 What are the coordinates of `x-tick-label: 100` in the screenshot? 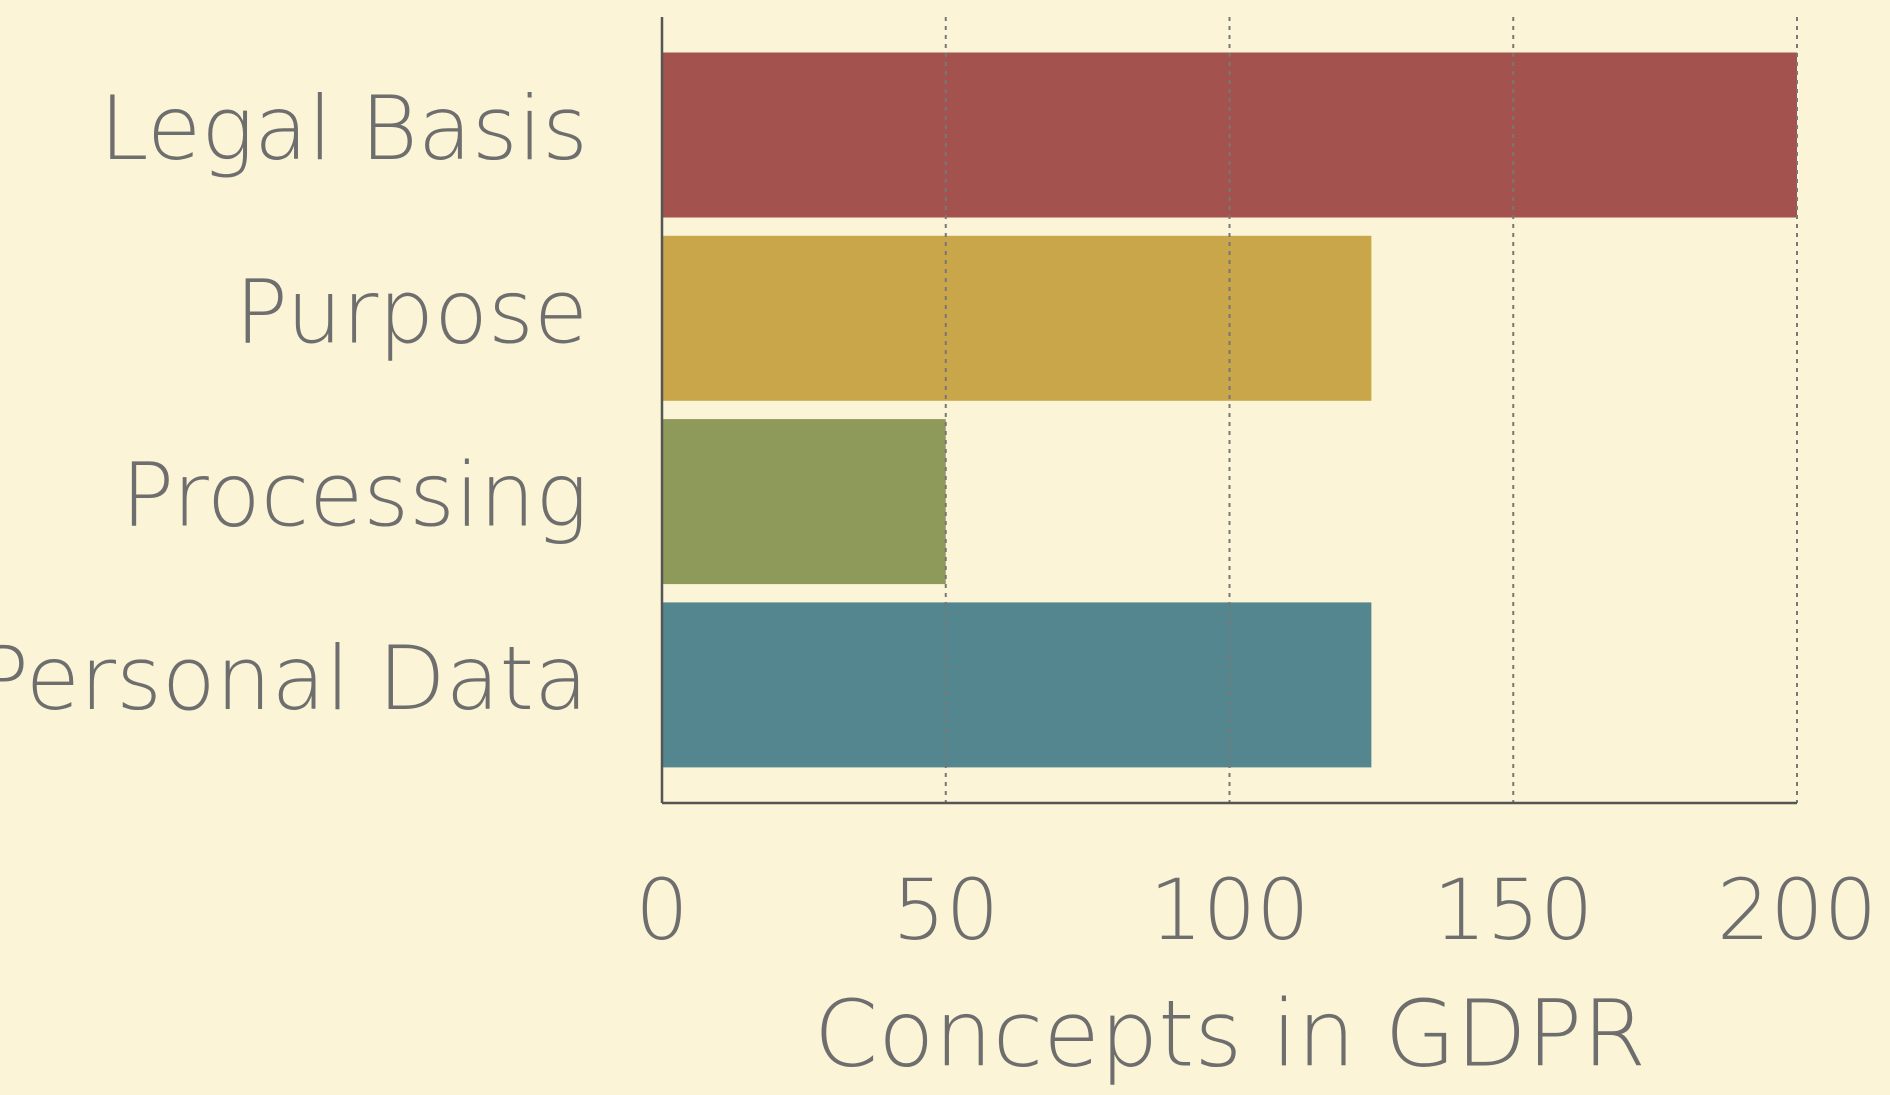 It's located at (1229, 910).